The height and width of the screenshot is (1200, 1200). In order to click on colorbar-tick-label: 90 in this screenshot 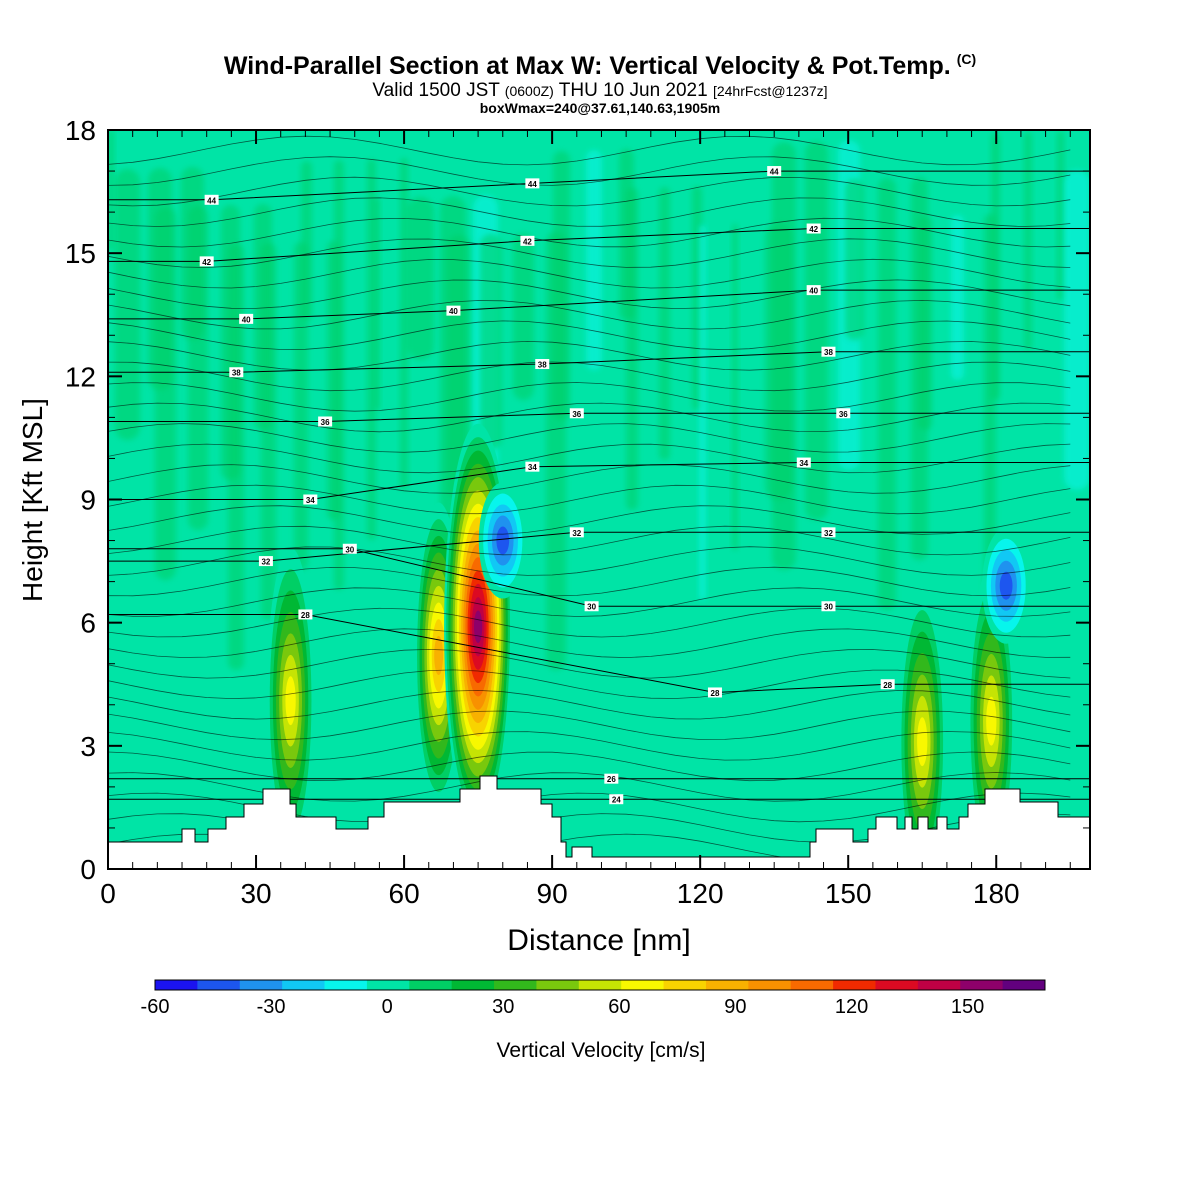, I will do `click(735, 1007)`.